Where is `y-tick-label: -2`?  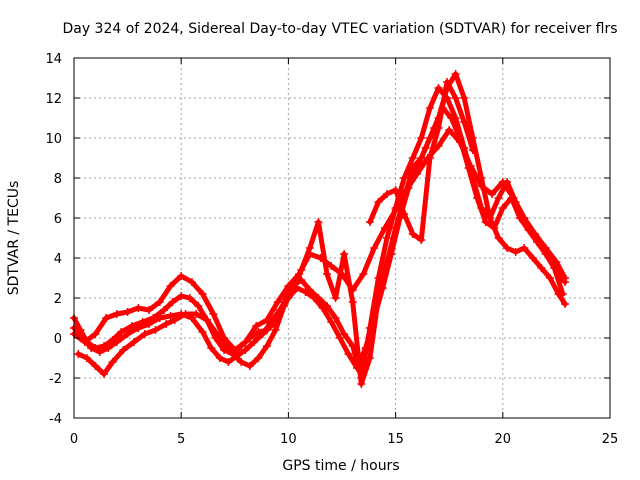 y-tick-label: -2 is located at coordinates (55, 379).